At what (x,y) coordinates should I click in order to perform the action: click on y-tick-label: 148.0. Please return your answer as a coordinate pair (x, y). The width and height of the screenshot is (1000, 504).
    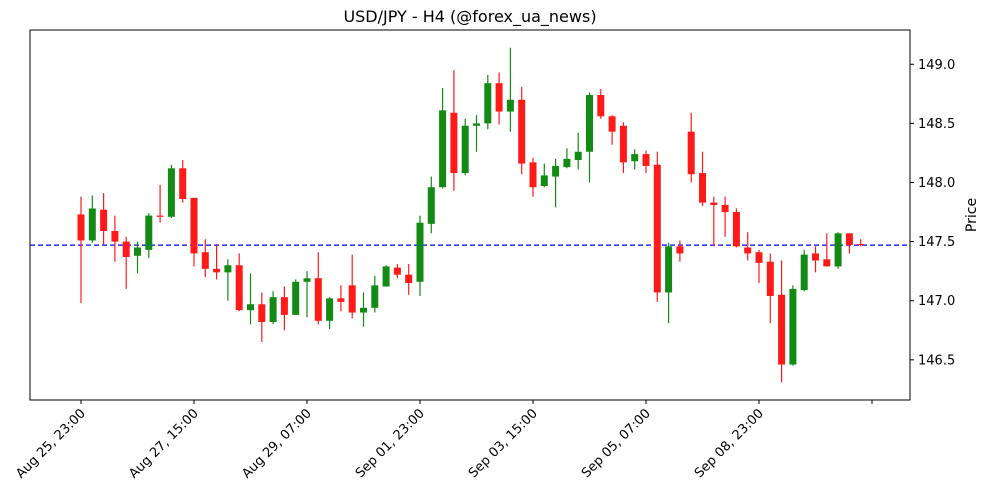
    Looking at the image, I should click on (936, 183).